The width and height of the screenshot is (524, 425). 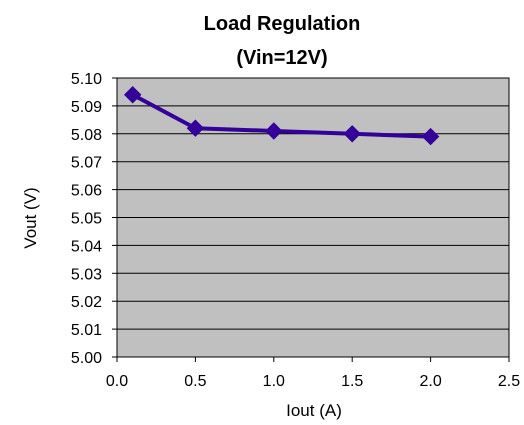 I want to click on y-tick-label: 5.07, so click(x=86, y=163).